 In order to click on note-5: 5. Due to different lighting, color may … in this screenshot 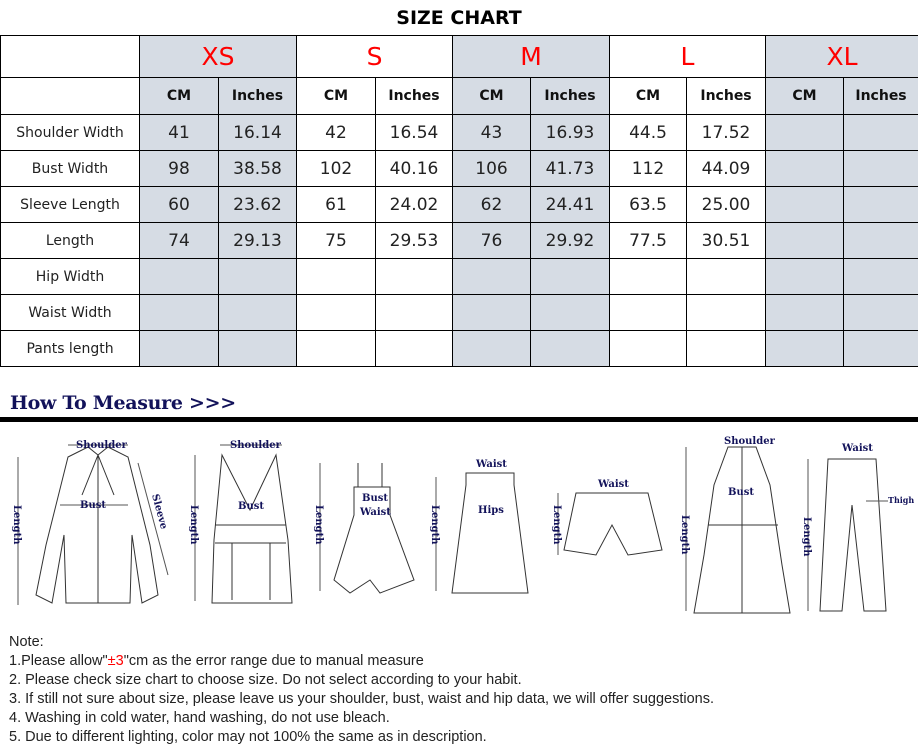, I will do `click(248, 737)`.